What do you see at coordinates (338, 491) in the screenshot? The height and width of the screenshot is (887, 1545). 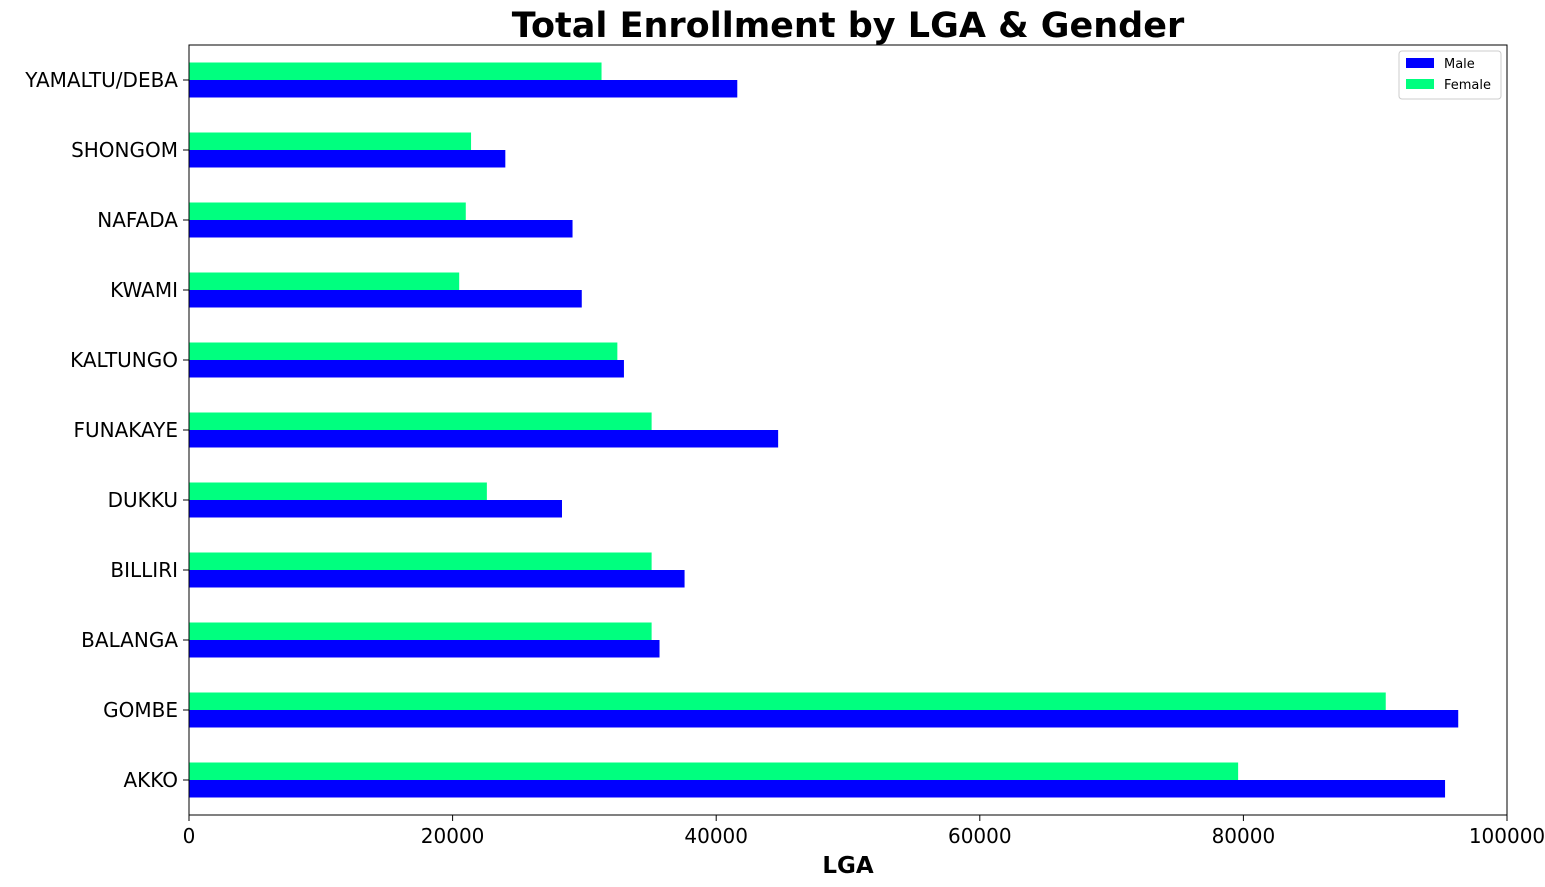 I see `bar-female-dukku` at bounding box center [338, 491].